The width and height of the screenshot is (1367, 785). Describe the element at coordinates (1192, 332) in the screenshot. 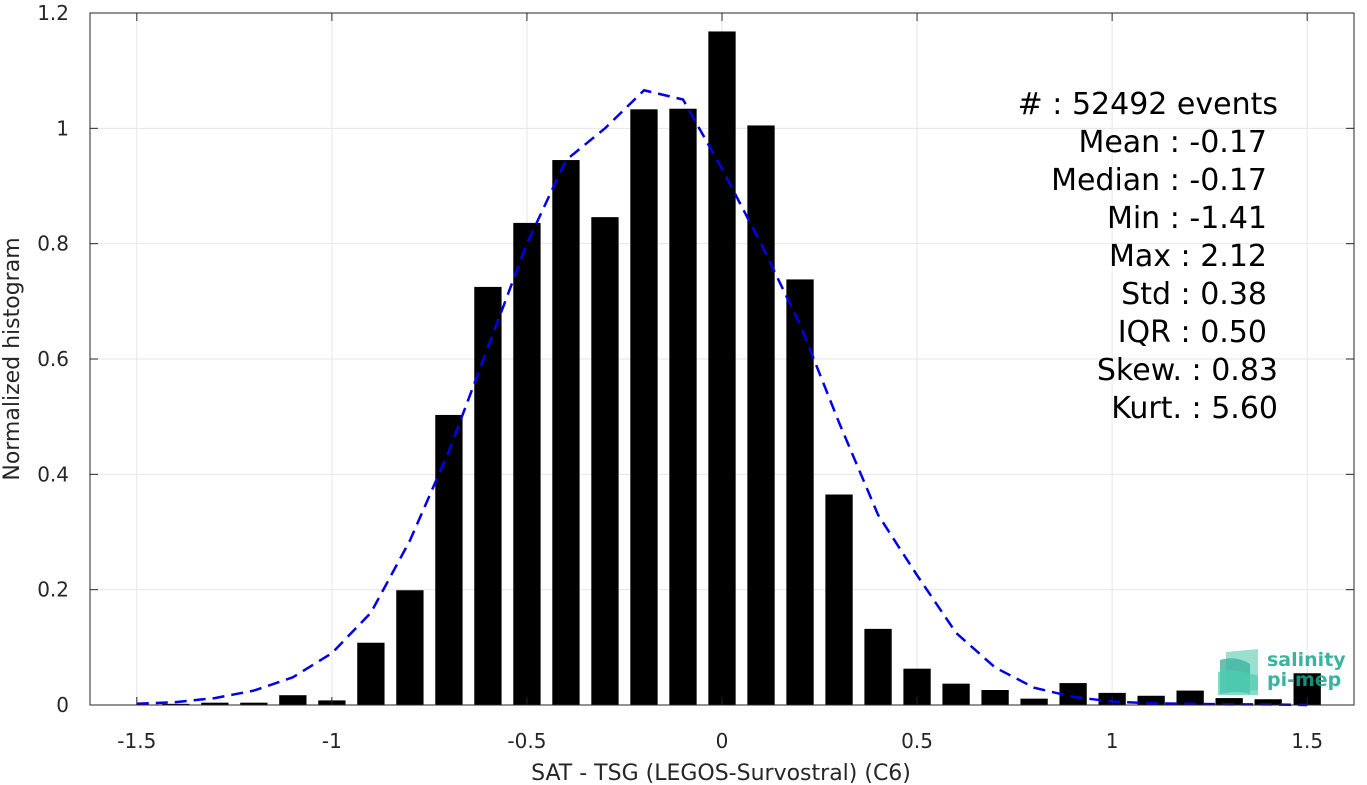

I see `stat-iqr: IQR : 0.50` at that location.